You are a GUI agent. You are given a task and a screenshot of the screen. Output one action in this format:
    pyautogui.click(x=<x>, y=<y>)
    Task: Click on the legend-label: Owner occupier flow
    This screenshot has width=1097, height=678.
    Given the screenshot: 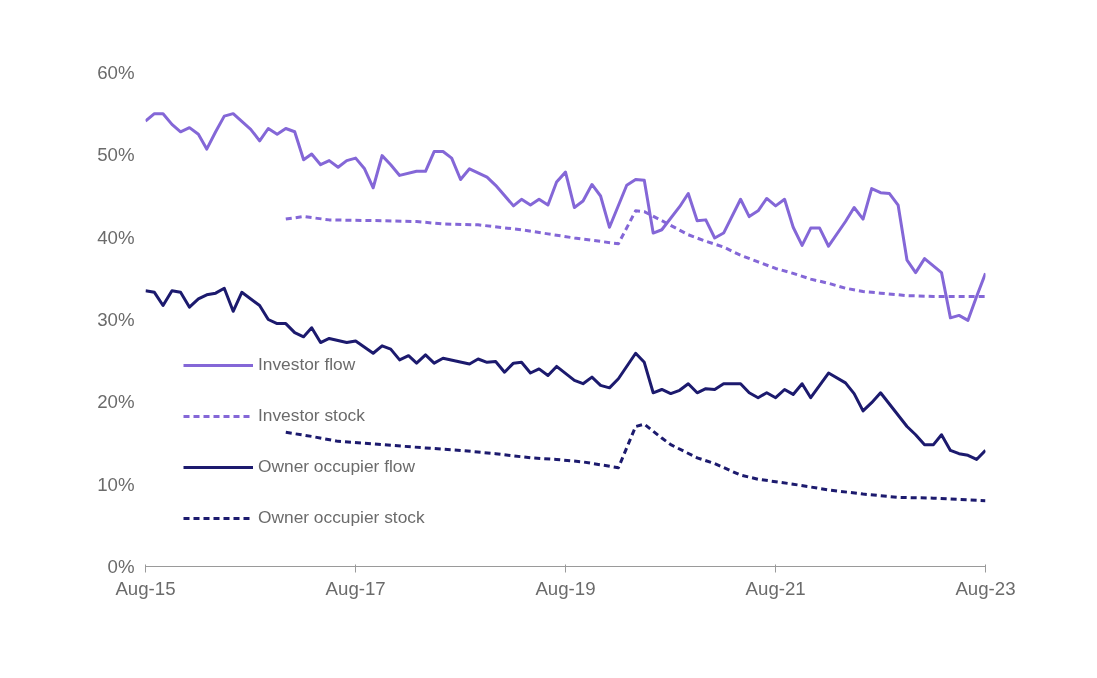 What is the action you would take?
    pyautogui.click(x=336, y=466)
    